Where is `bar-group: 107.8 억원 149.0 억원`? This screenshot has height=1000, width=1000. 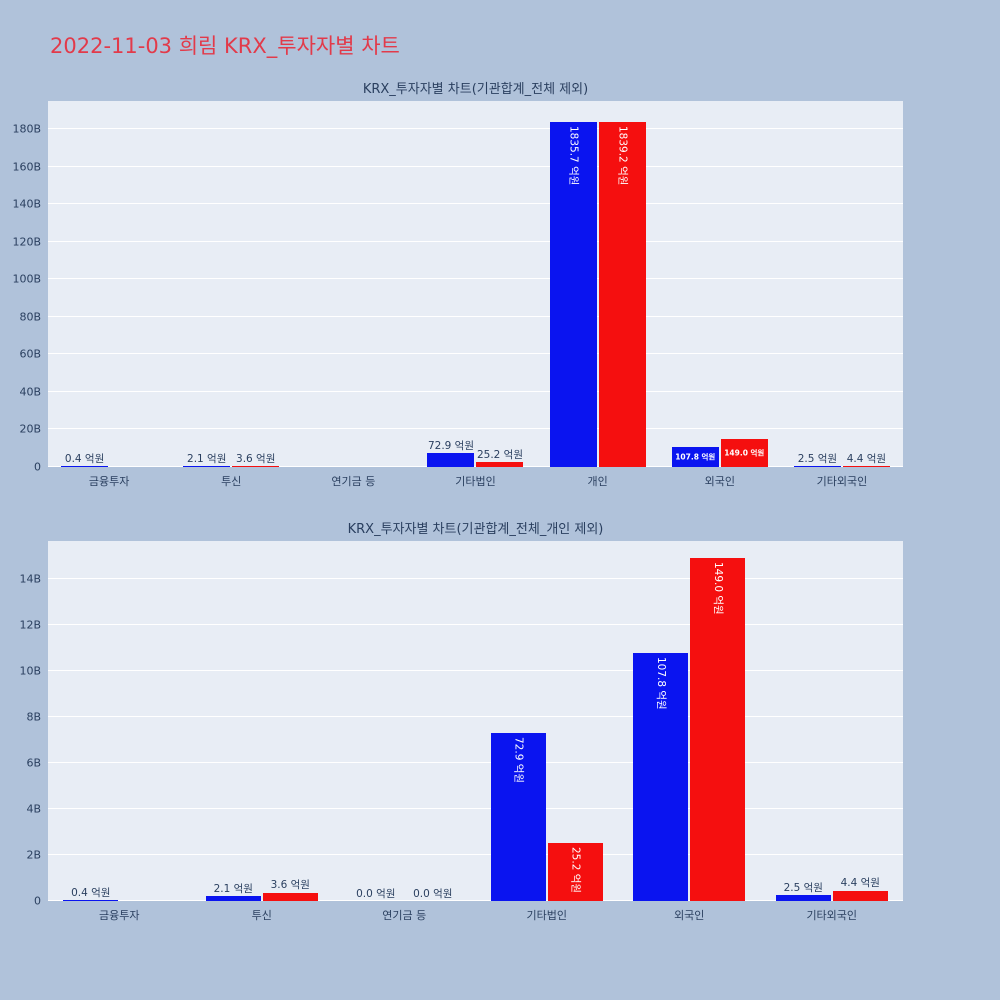 bar-group: 107.8 억원 149.0 억원 is located at coordinates (689, 721).